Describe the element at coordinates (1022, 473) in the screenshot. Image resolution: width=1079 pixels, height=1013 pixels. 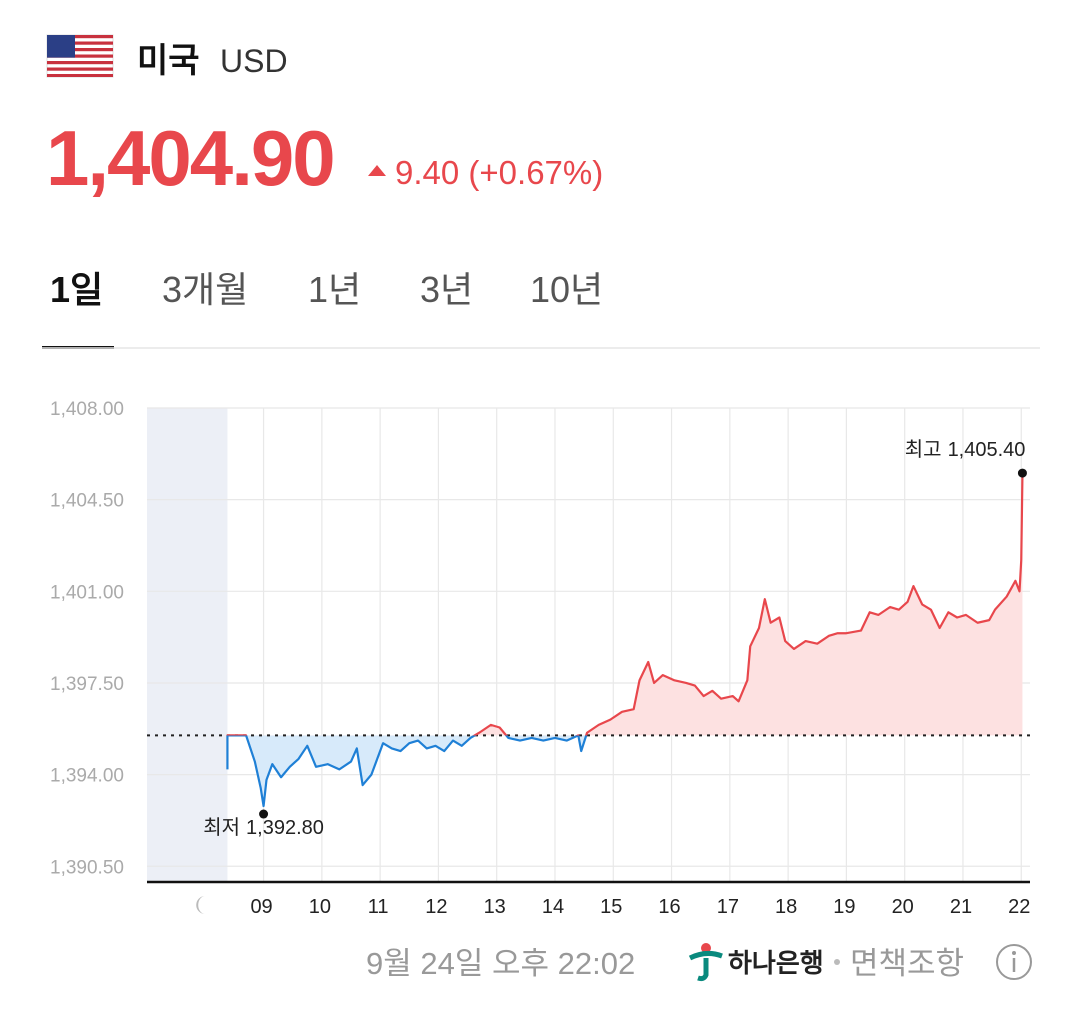
I see `high-point` at that location.